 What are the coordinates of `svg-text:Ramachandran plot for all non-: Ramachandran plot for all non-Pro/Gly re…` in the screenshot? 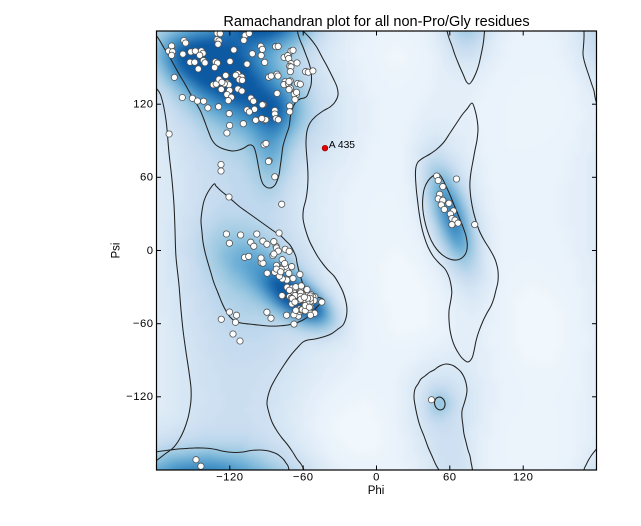 It's located at (376, 22).